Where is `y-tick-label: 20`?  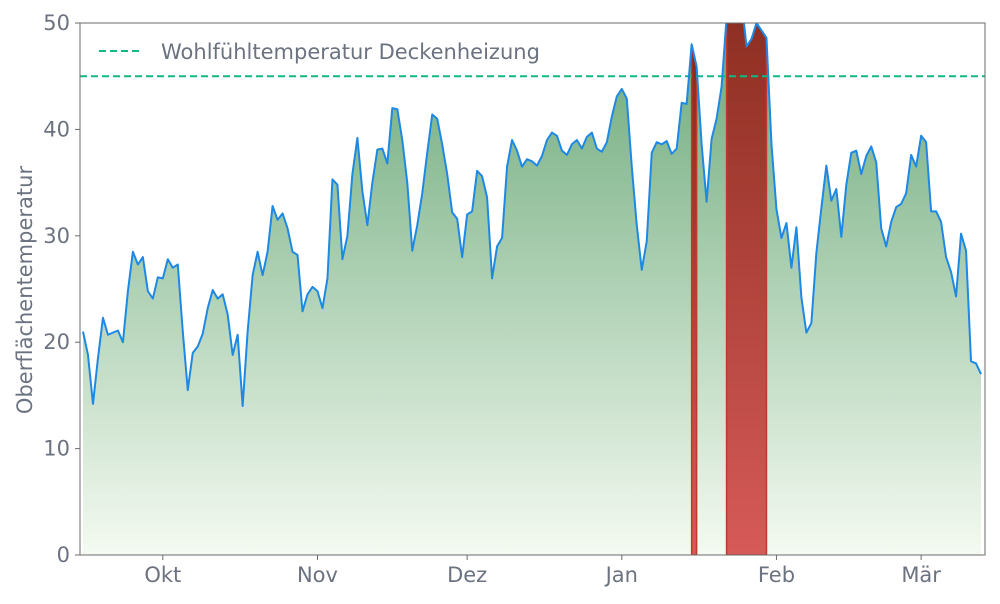
y-tick-label: 20 is located at coordinates (56, 342).